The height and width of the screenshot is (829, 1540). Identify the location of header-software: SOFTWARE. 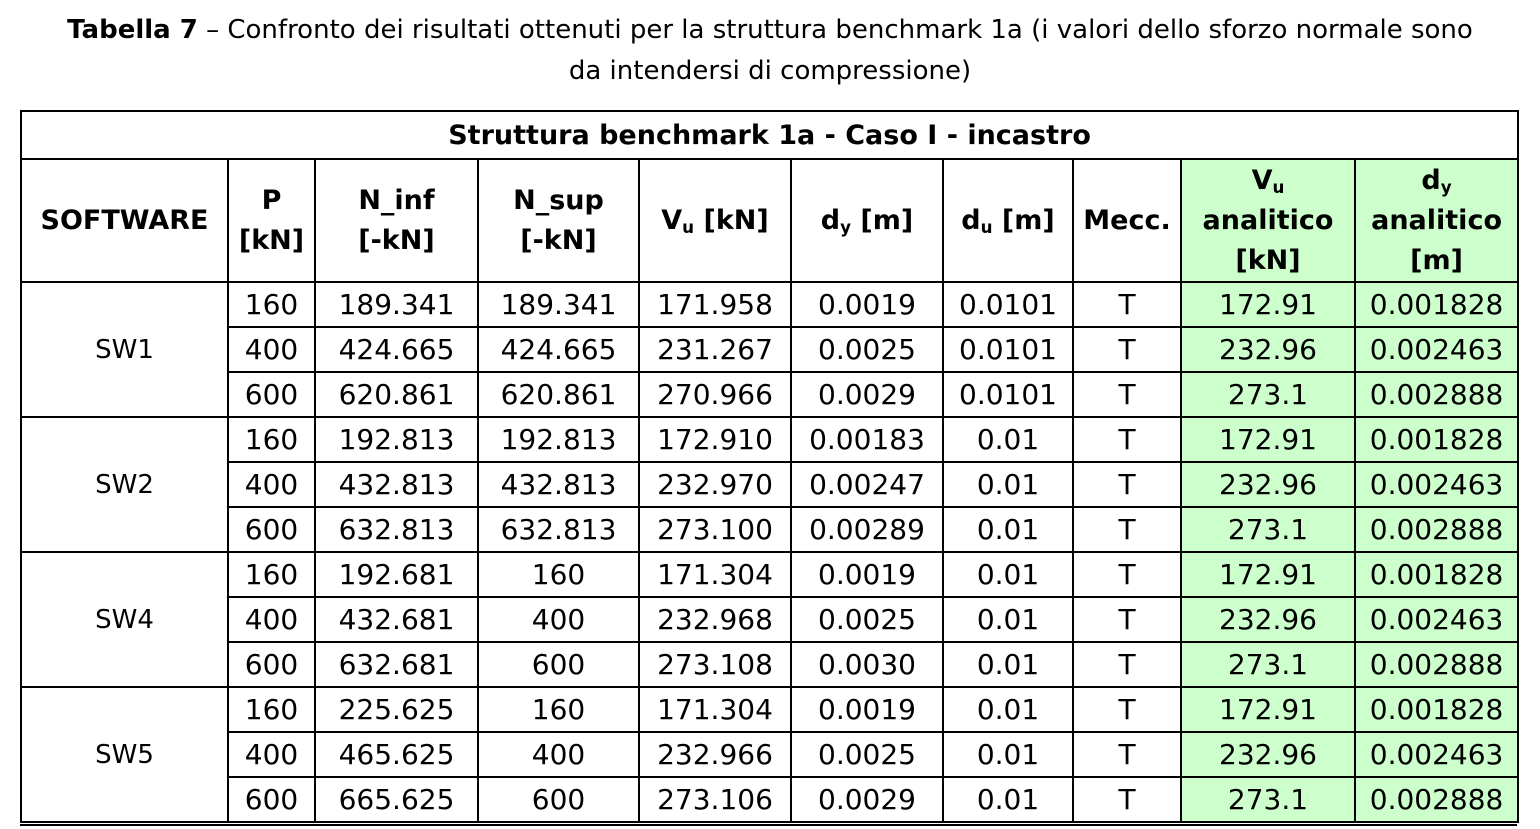
(124, 220).